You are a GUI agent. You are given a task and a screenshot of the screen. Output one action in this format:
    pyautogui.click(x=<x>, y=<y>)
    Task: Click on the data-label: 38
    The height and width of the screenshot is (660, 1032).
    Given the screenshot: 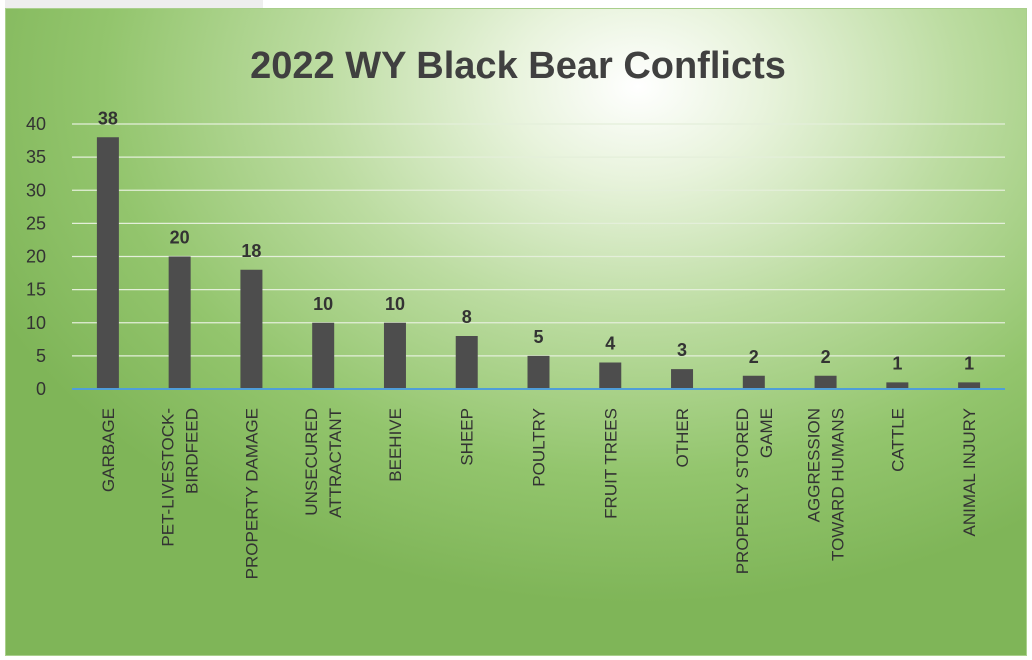 What is the action you would take?
    pyautogui.click(x=108, y=118)
    